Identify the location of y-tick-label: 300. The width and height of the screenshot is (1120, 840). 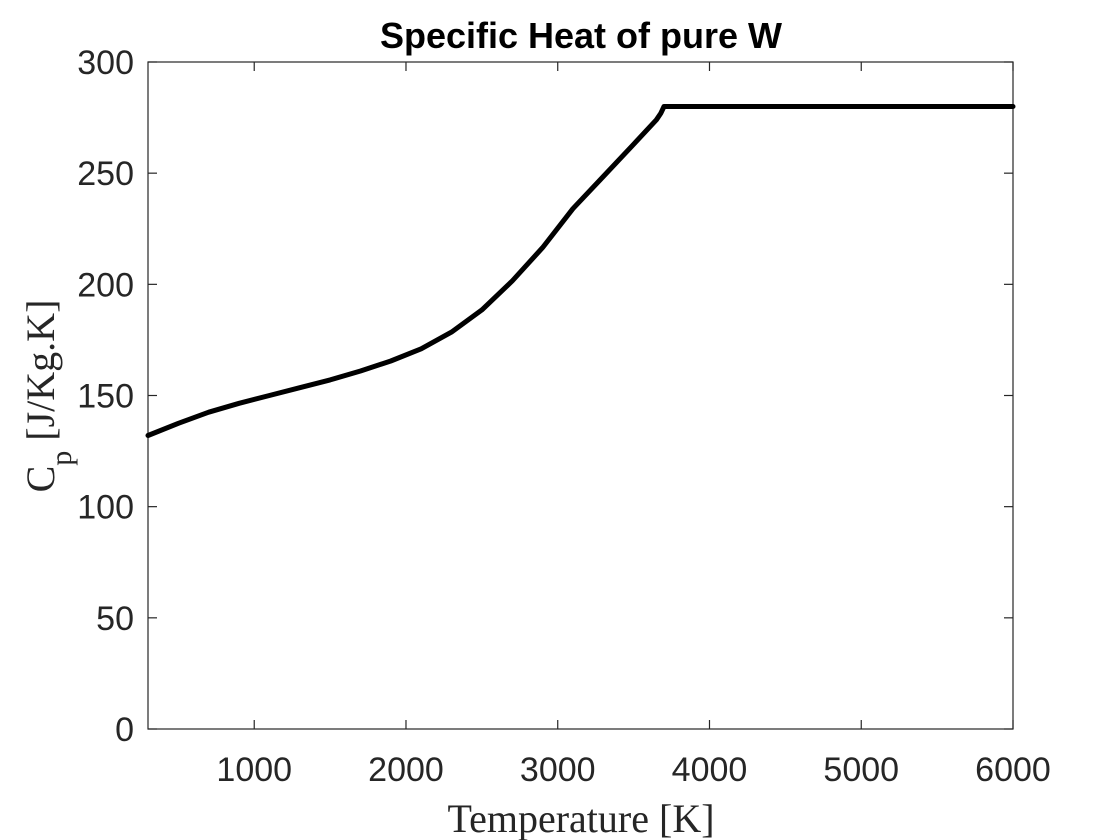
(105, 63).